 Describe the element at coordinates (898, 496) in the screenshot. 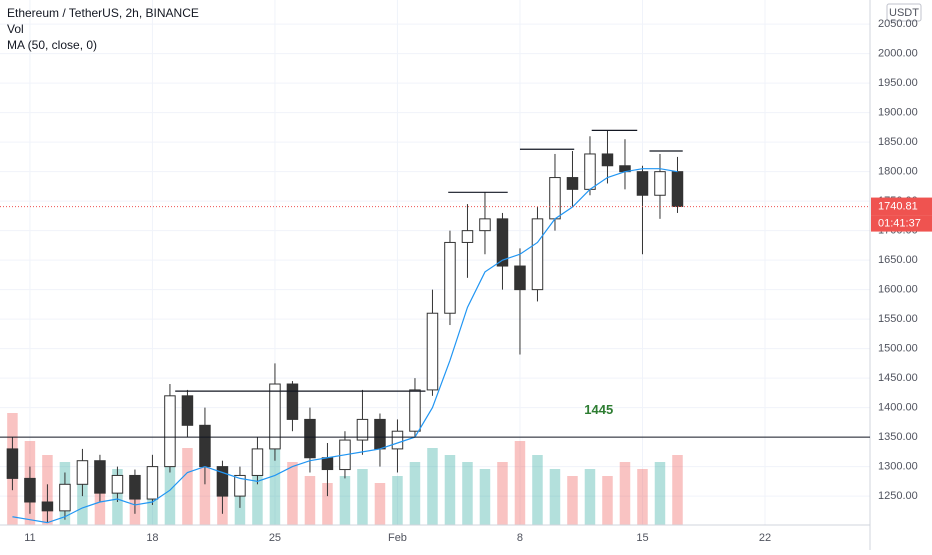

I see `y-tick-label: 1250.00` at that location.